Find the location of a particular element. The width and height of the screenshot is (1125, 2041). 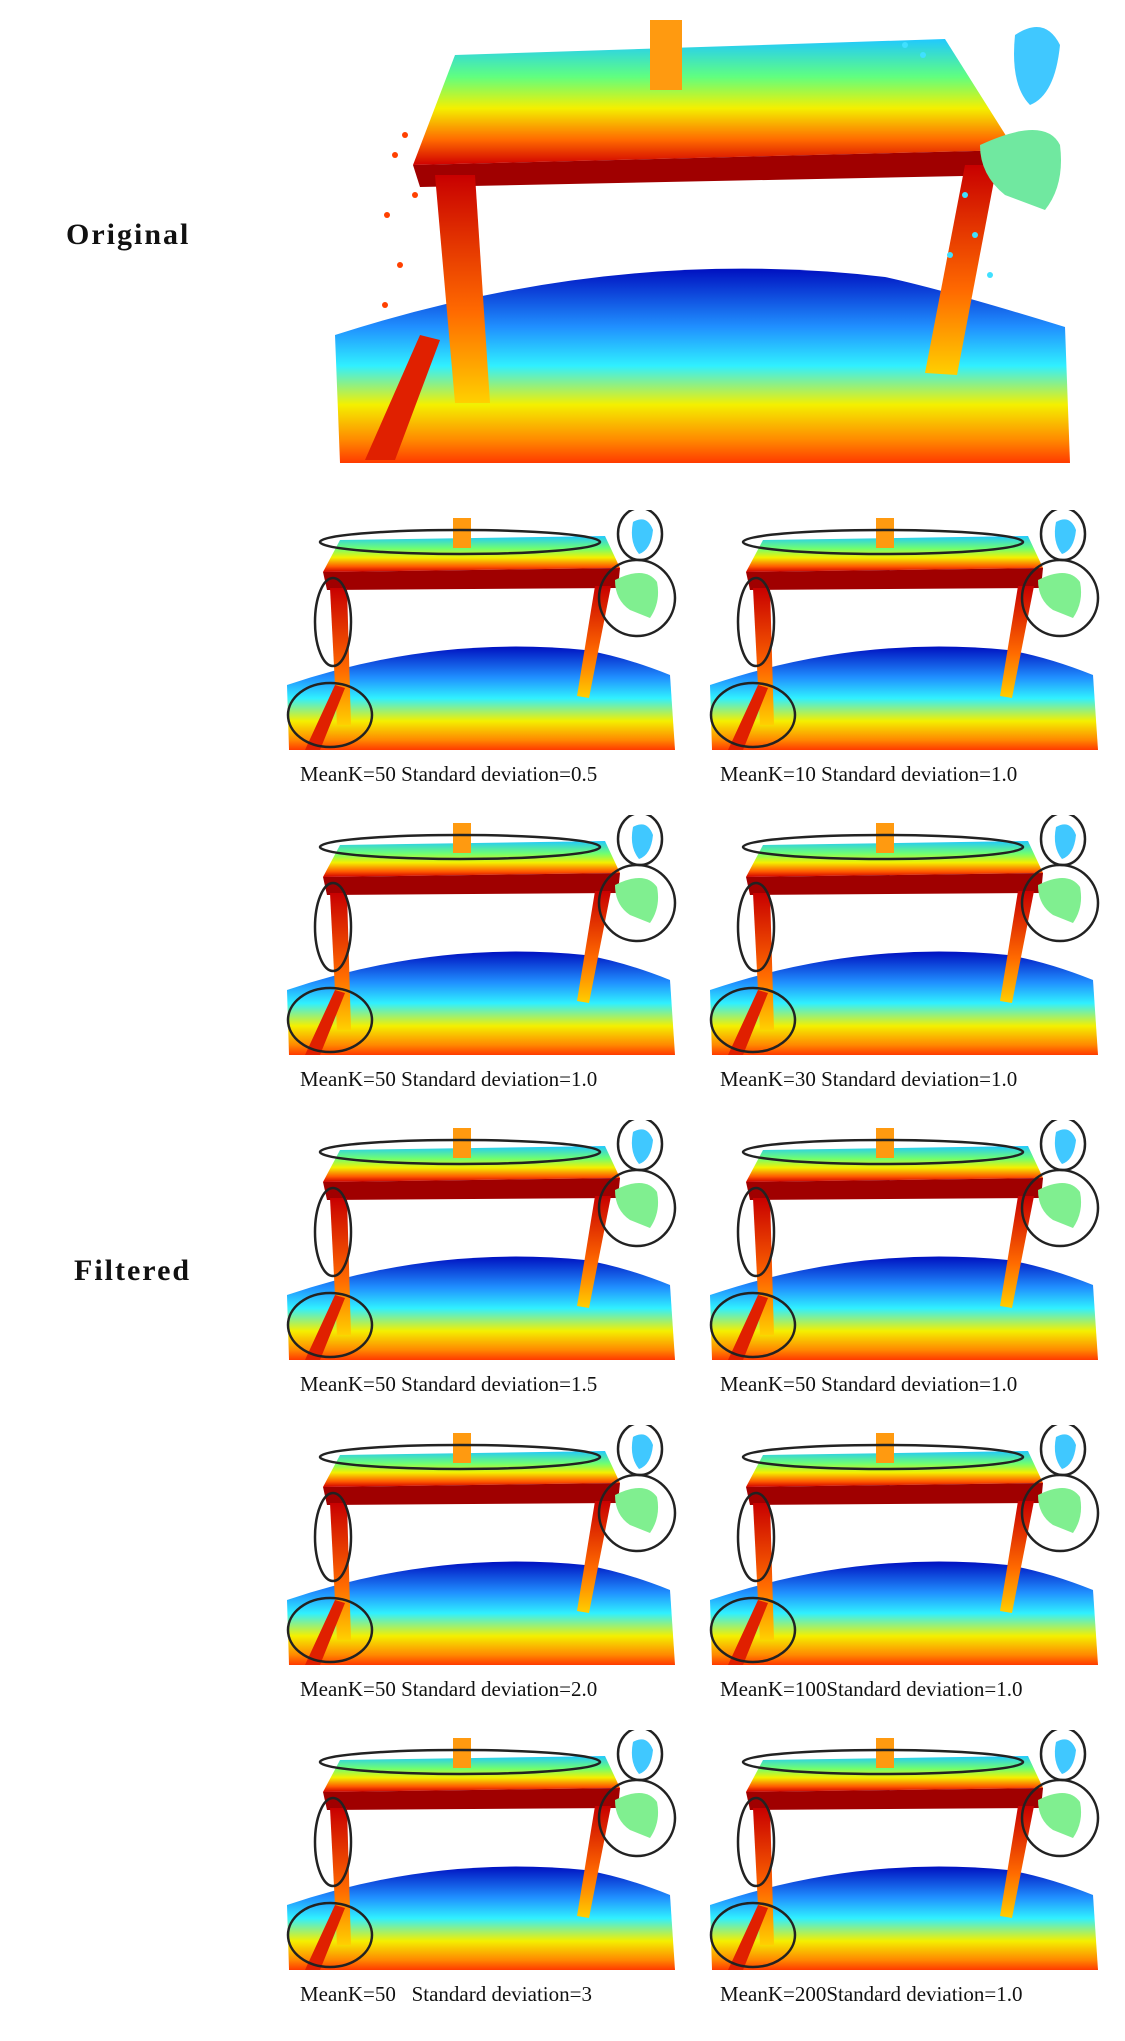

filtered-label: Filtered is located at coordinates (133, 1270).